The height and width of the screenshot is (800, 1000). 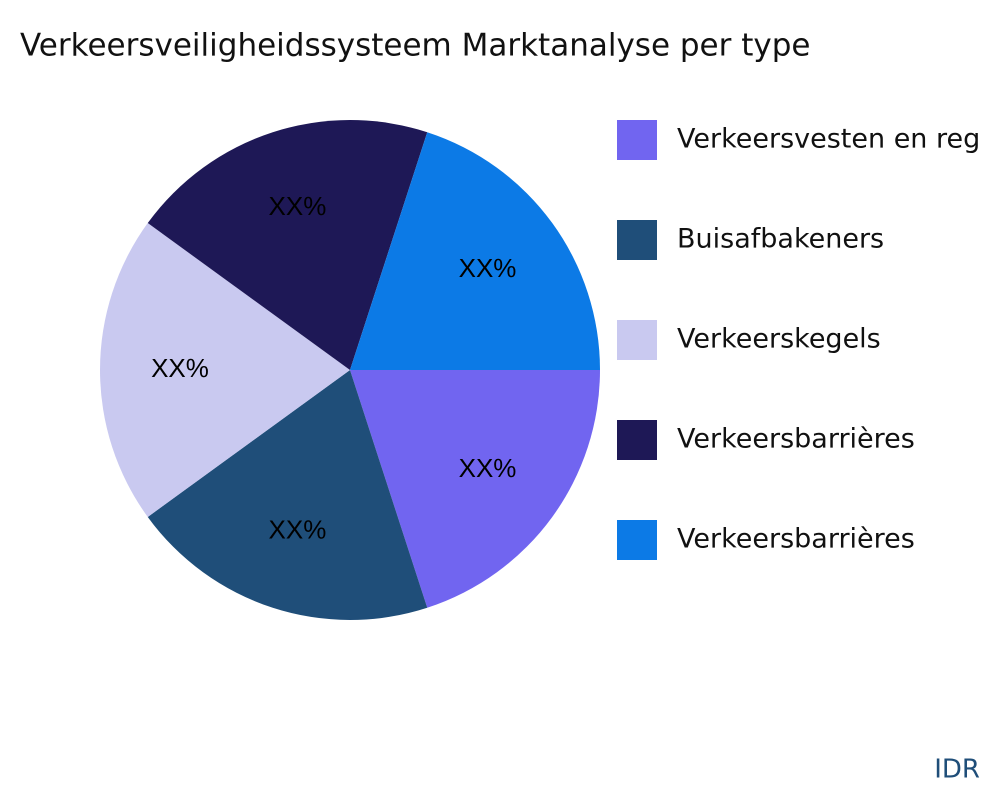 What do you see at coordinates (779, 339) in the screenshot?
I see `legend-label: Verkeerskegels` at bounding box center [779, 339].